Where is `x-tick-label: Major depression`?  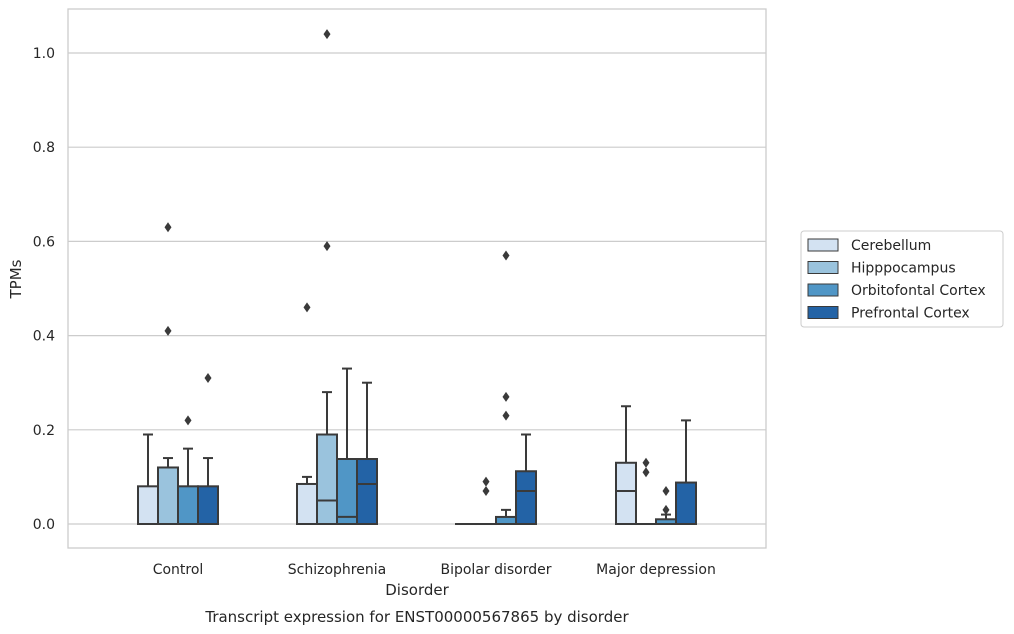
x-tick-label: Major depression is located at coordinates (656, 570).